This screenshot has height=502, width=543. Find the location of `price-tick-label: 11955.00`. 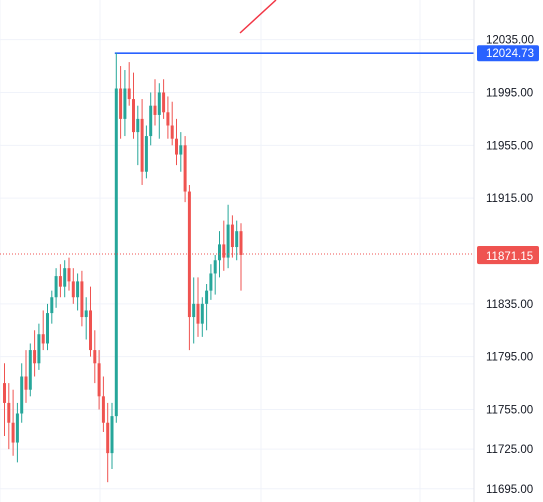

price-tick-label: 11955.00 is located at coordinates (509, 146).